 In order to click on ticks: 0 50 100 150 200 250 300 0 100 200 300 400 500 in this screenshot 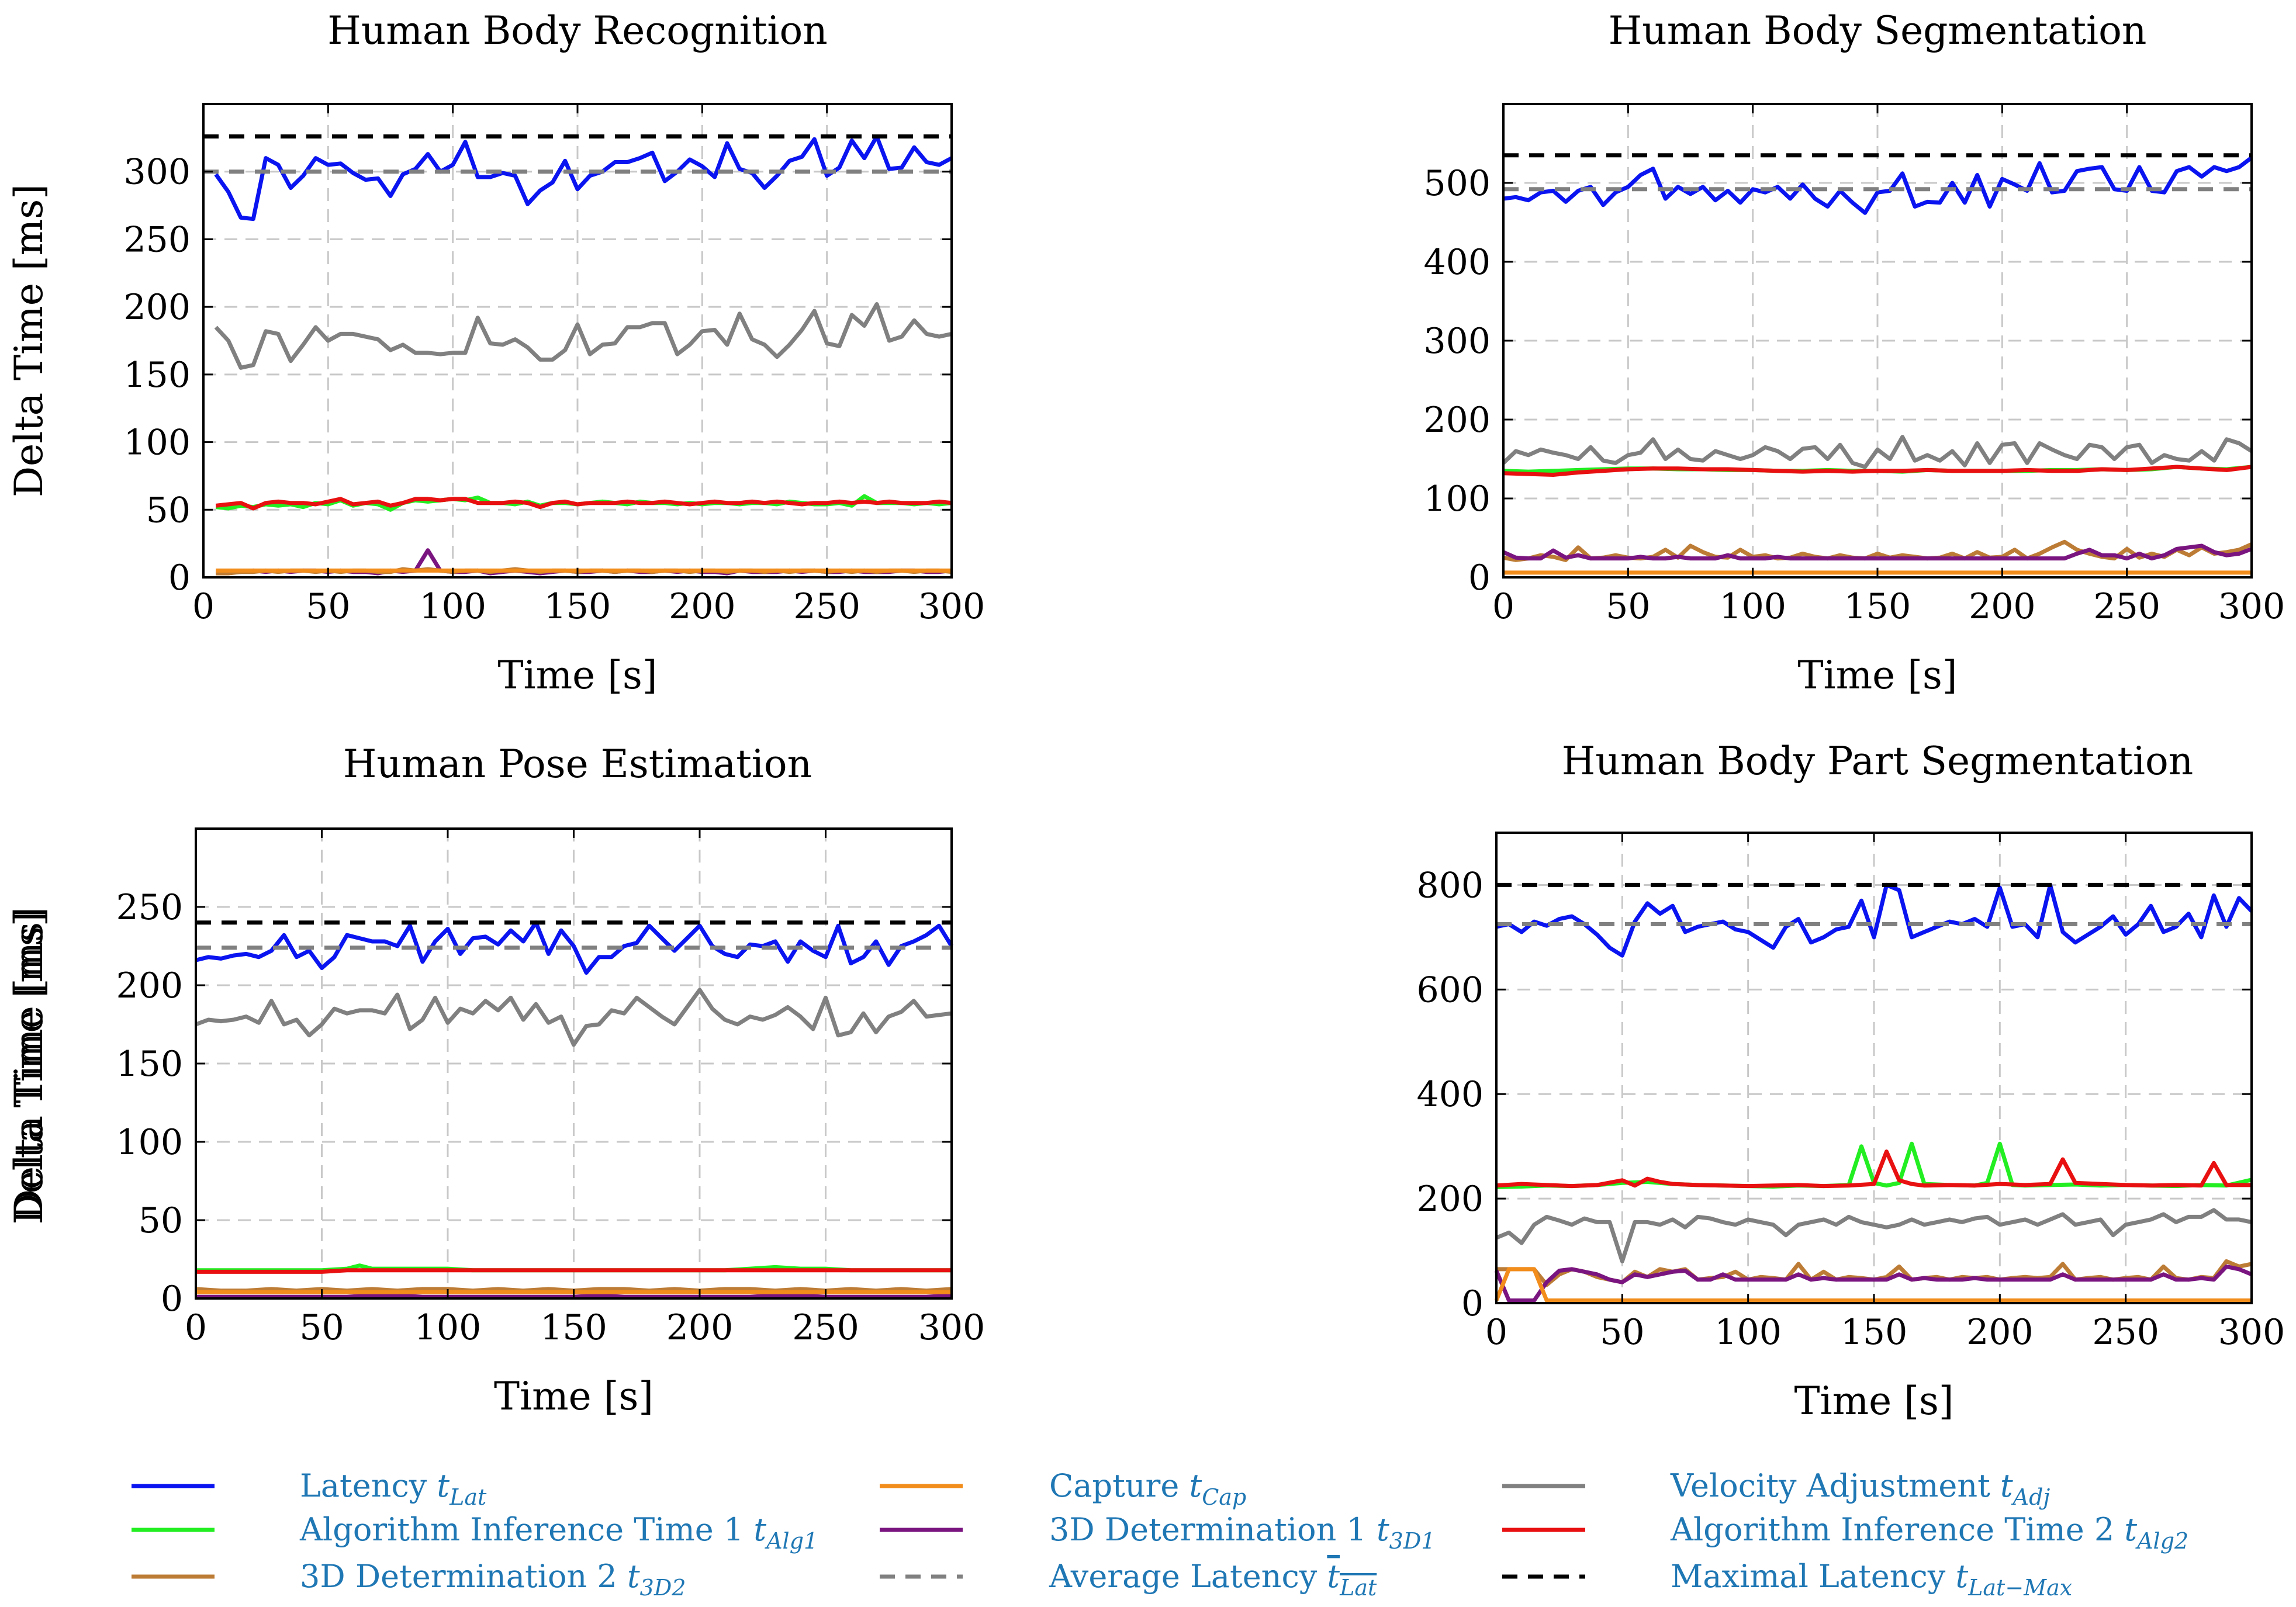, I will do `click(1854, 365)`.